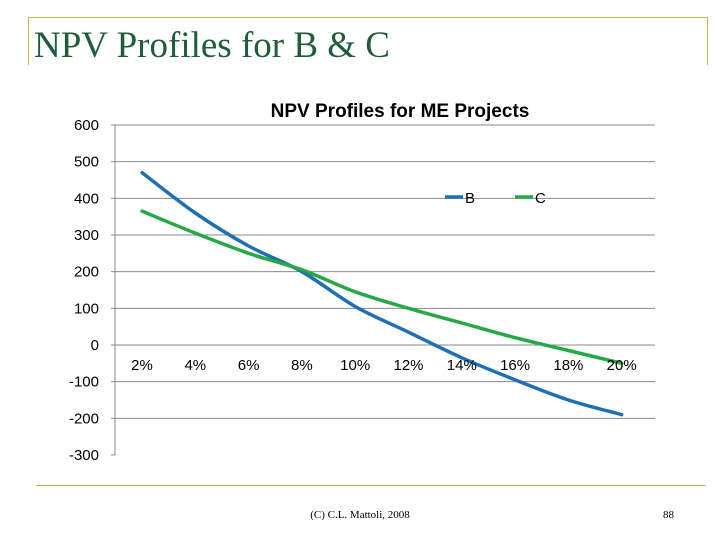 The image size is (720, 540). What do you see at coordinates (86, 272) in the screenshot?
I see `y-tick-label: 200` at bounding box center [86, 272].